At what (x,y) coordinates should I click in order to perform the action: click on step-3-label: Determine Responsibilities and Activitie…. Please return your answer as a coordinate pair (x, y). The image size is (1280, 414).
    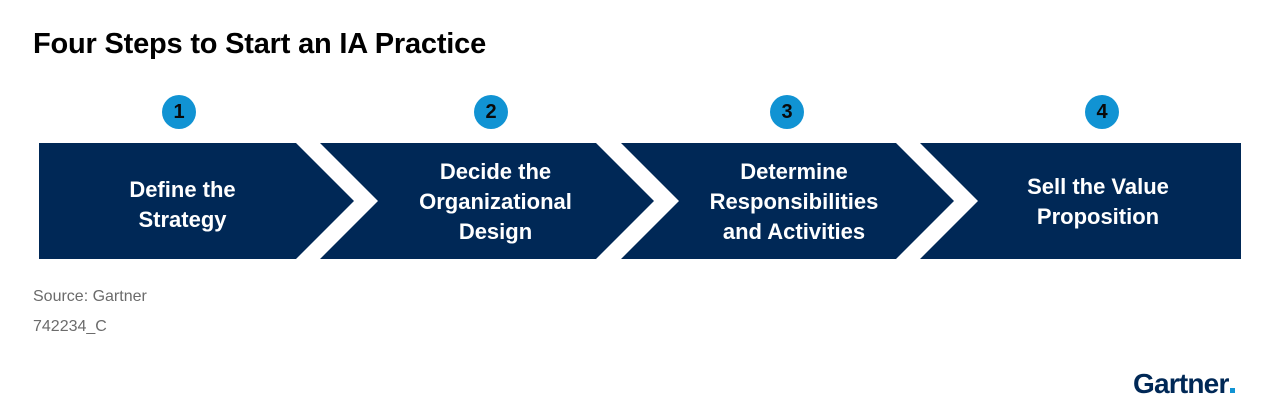
    Looking at the image, I should click on (794, 201).